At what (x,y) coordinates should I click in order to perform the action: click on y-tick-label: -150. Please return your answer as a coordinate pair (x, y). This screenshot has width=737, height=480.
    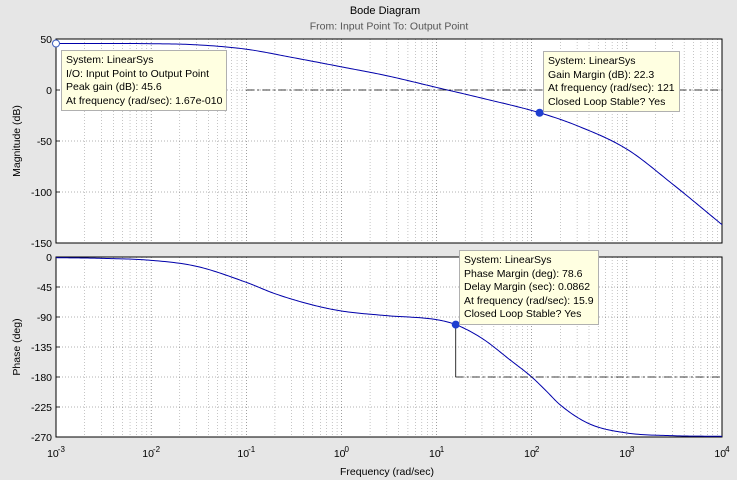
    Looking at the image, I should click on (41, 244).